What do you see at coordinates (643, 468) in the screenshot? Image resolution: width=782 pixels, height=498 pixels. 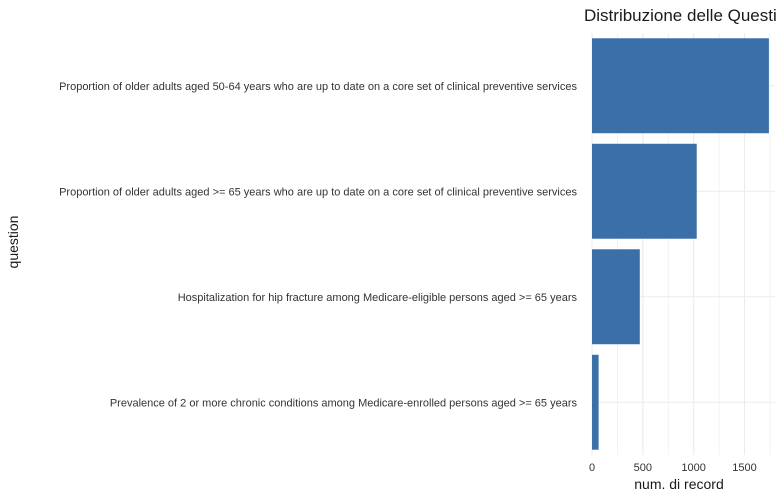 I see `x-tick-label: 500` at bounding box center [643, 468].